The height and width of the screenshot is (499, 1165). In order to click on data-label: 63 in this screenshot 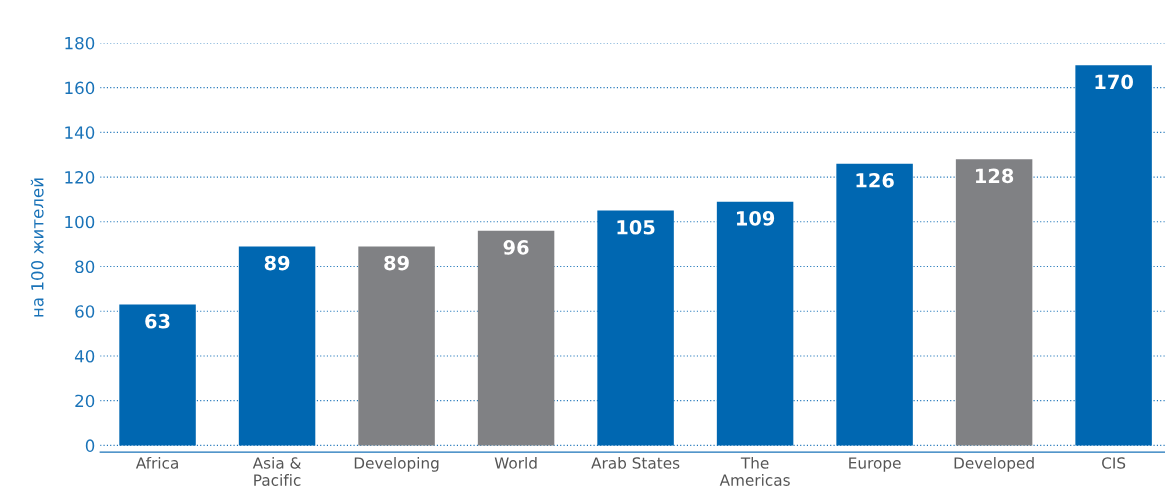, I will do `click(157, 321)`.